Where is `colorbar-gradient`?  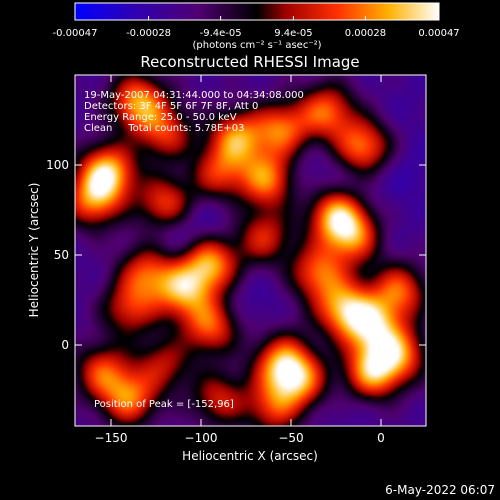 colorbar-gradient is located at coordinates (257, 11).